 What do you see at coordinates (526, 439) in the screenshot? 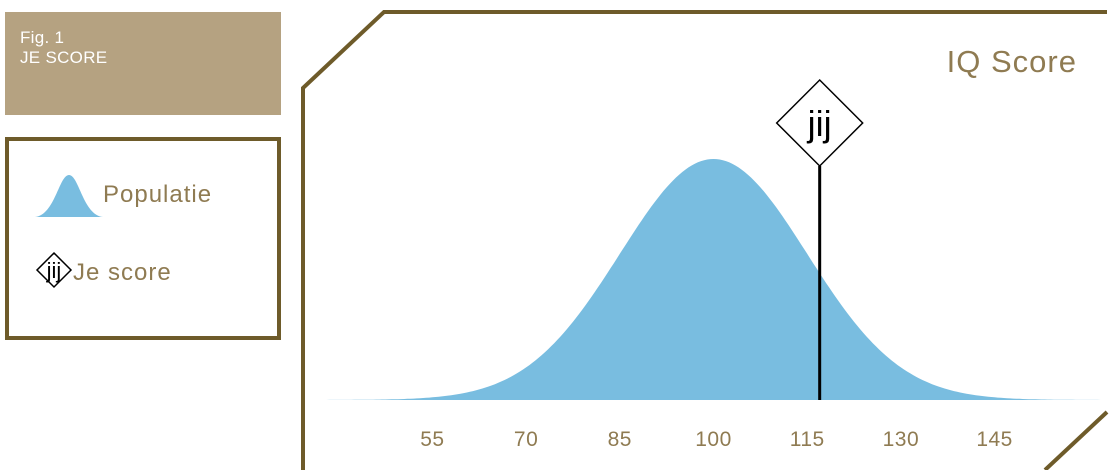
I see `x-tick-label: 70` at bounding box center [526, 439].